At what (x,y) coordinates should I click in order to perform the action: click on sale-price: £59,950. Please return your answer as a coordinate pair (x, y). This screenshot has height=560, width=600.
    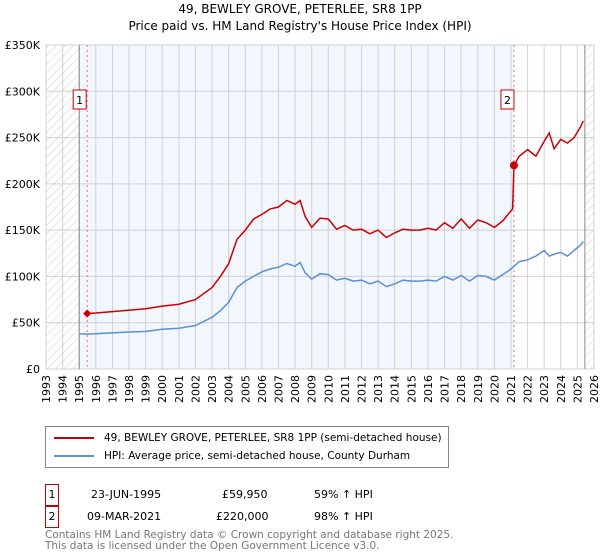
    Looking at the image, I should click on (245, 494).